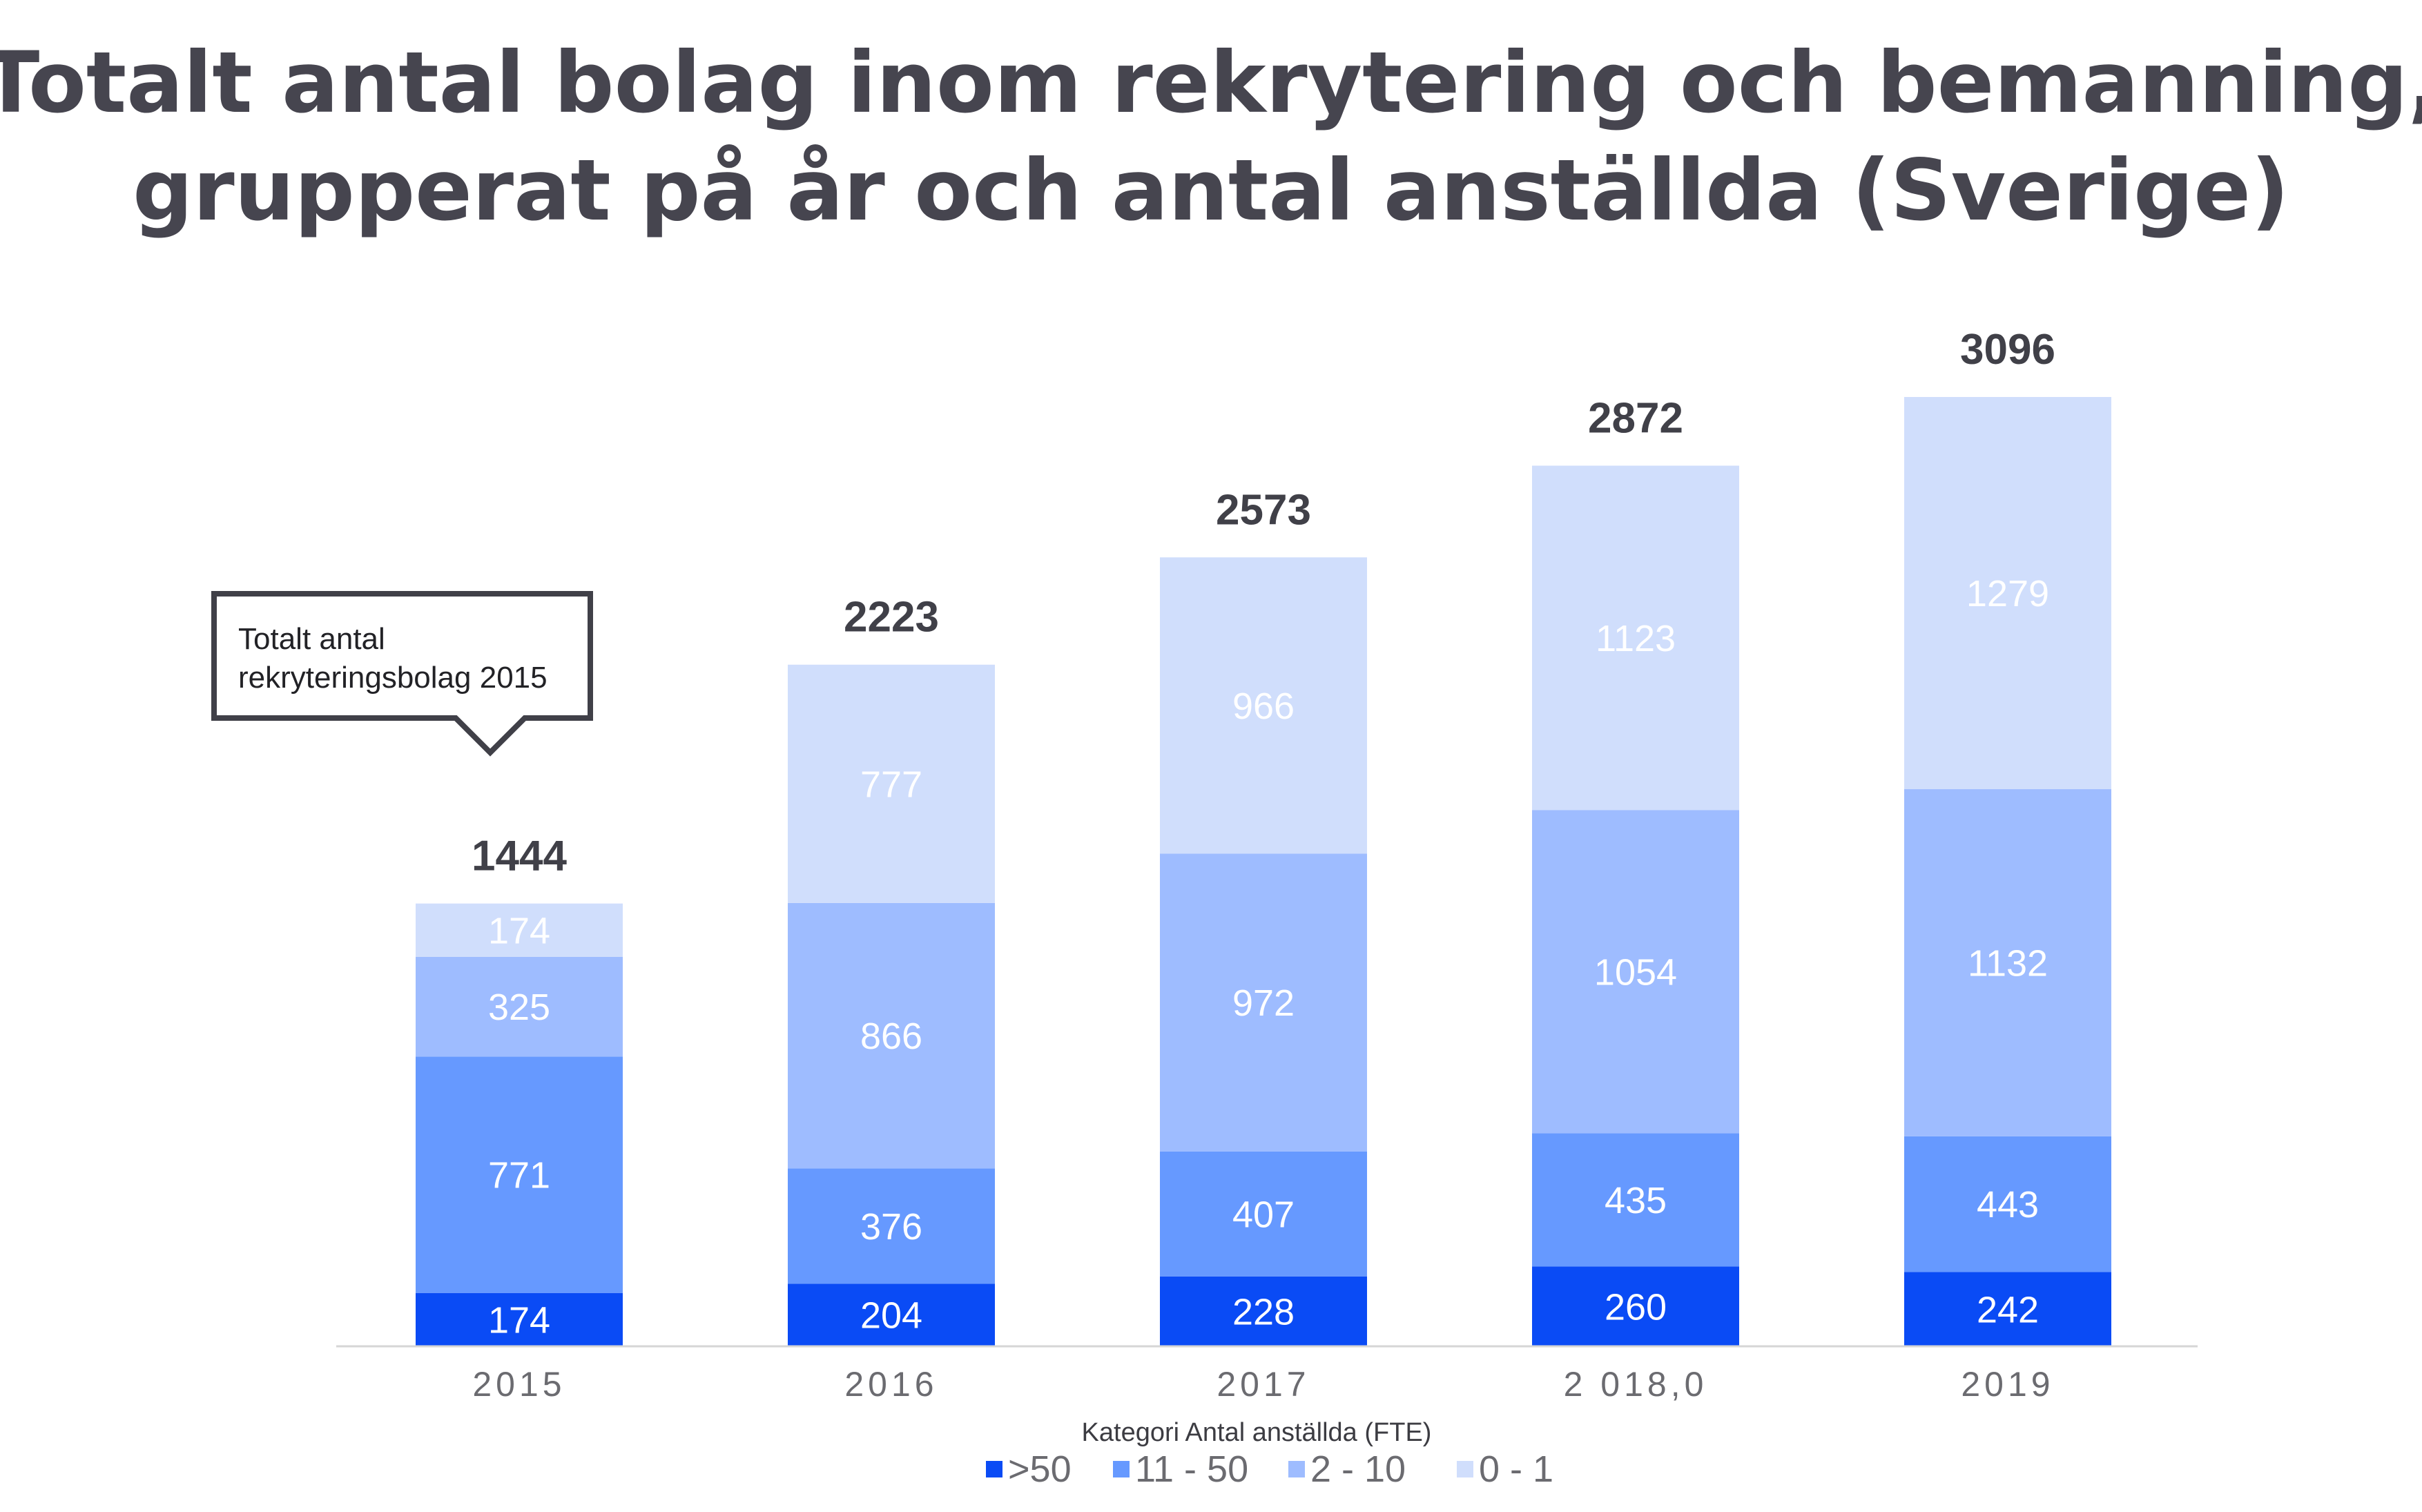 The width and height of the screenshot is (2422, 1512). I want to click on callout-box, so click(402, 674).